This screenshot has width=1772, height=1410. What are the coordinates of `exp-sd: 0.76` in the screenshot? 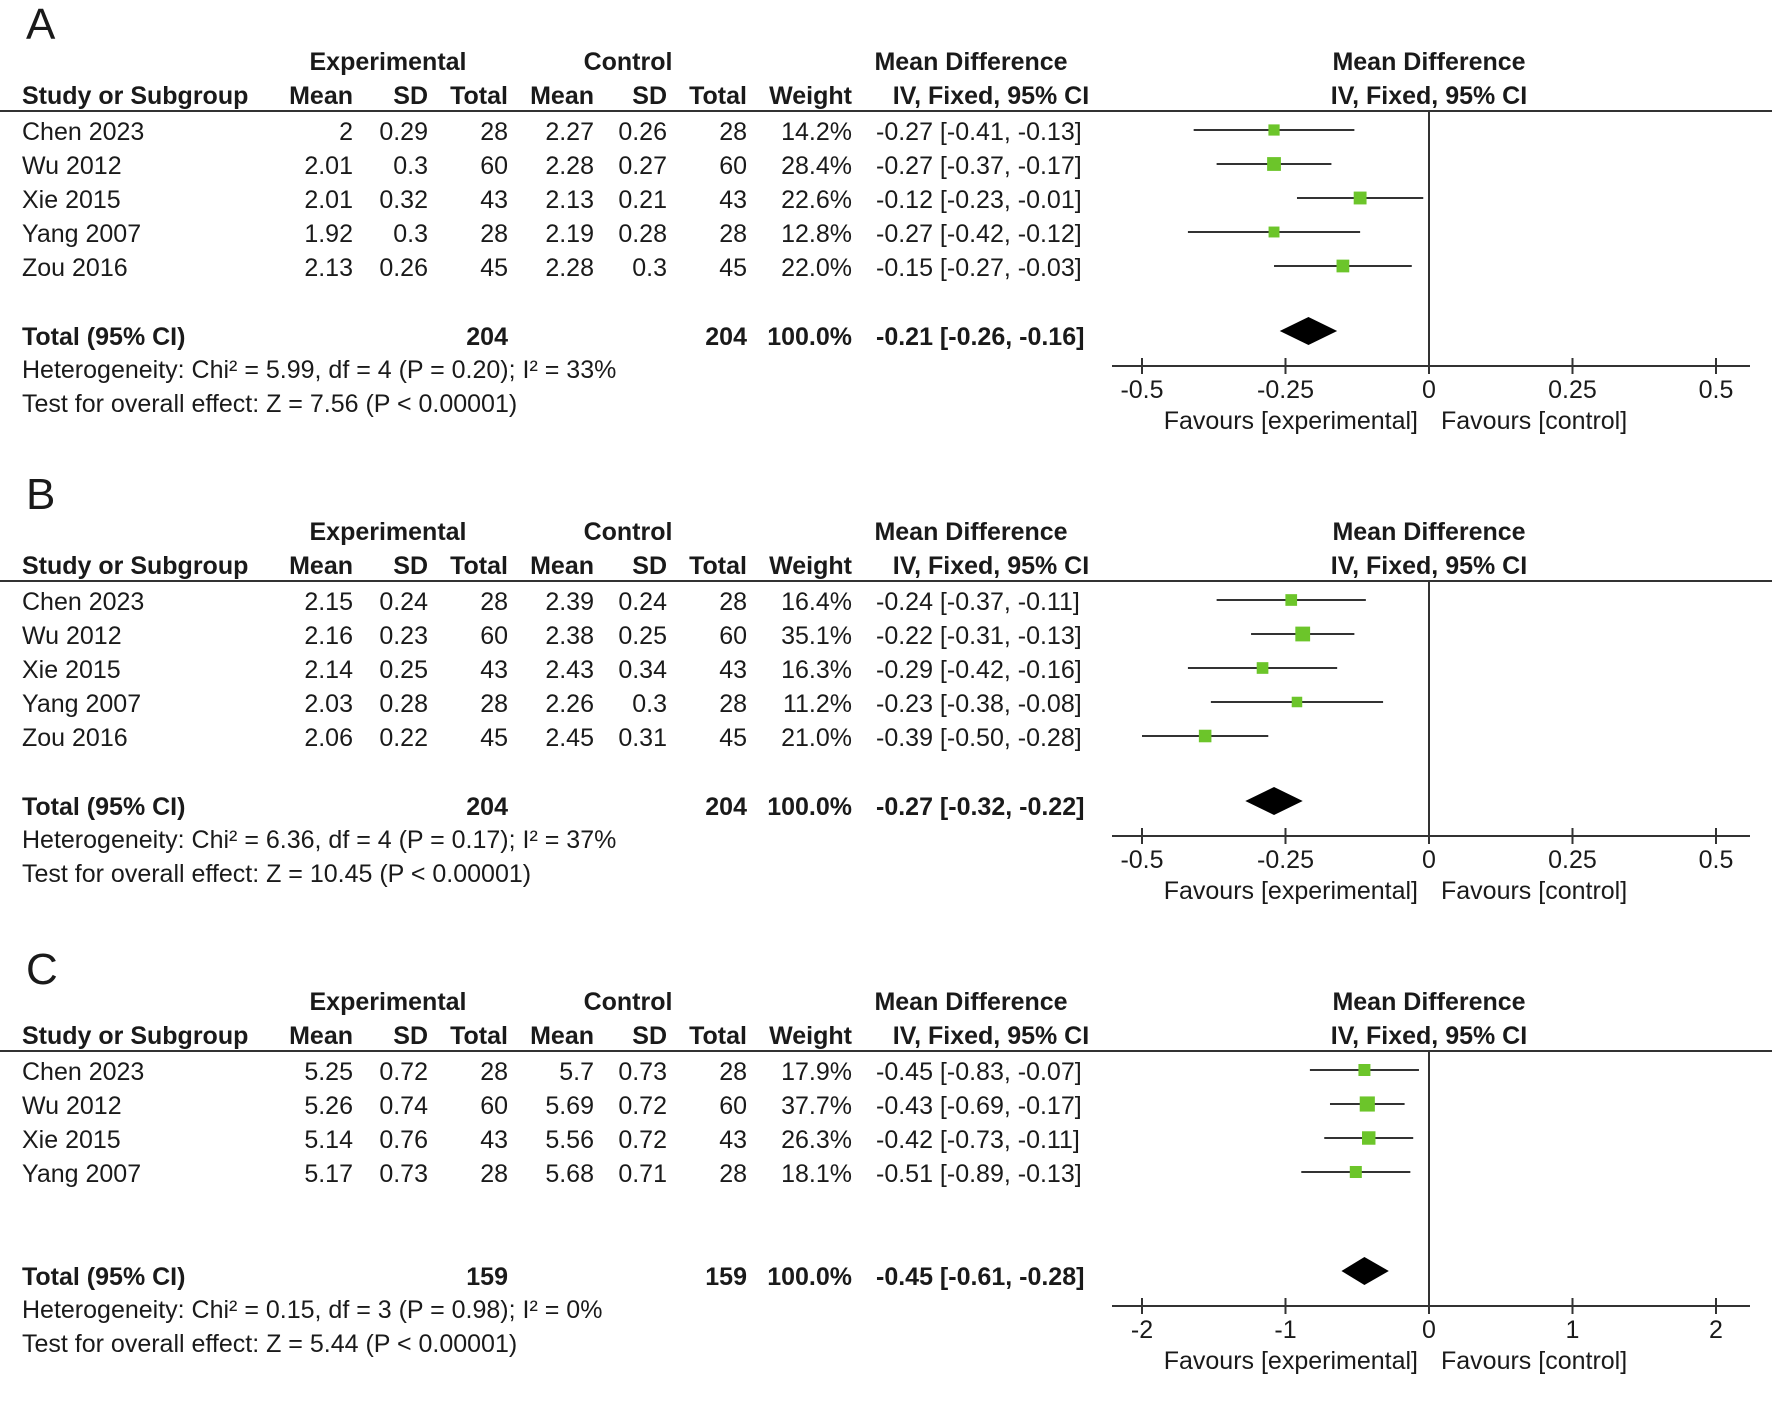 It's located at (403, 1140).